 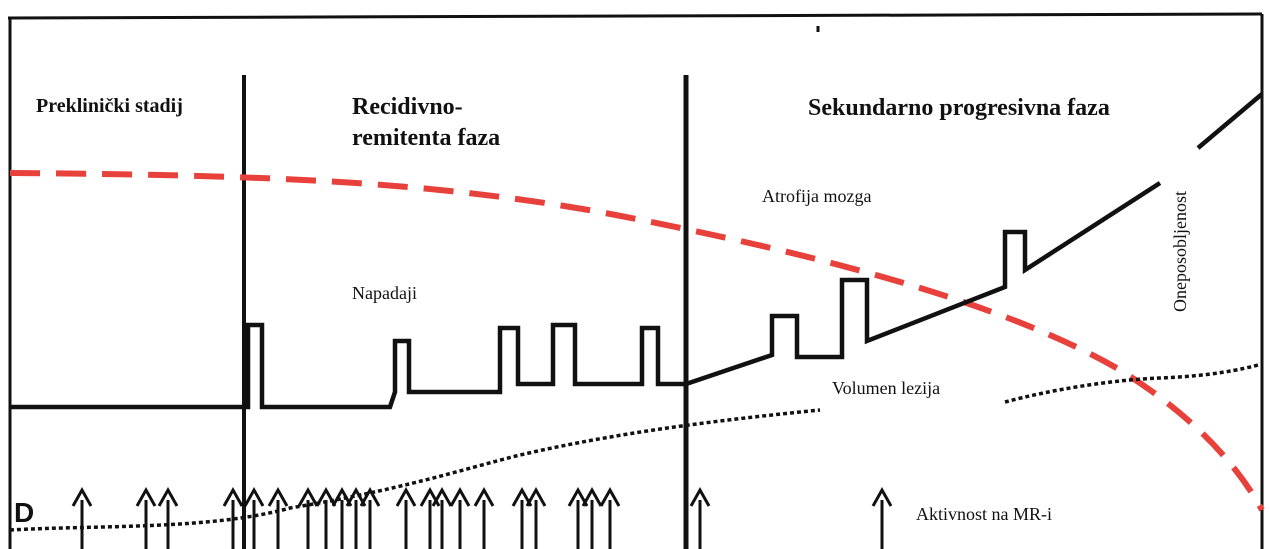 What do you see at coordinates (1180, 251) in the screenshot?
I see `disability-label: Oneposobljenost` at bounding box center [1180, 251].